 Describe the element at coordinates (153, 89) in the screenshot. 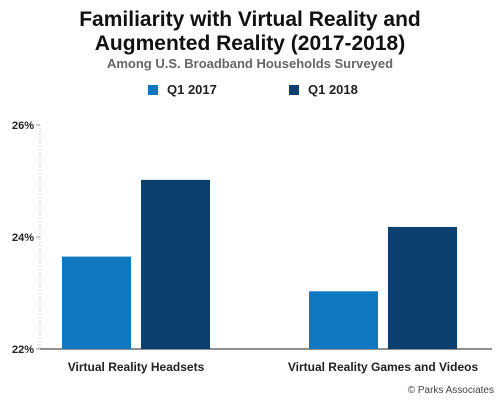

I see `legend-swatch-q1-2017` at that location.